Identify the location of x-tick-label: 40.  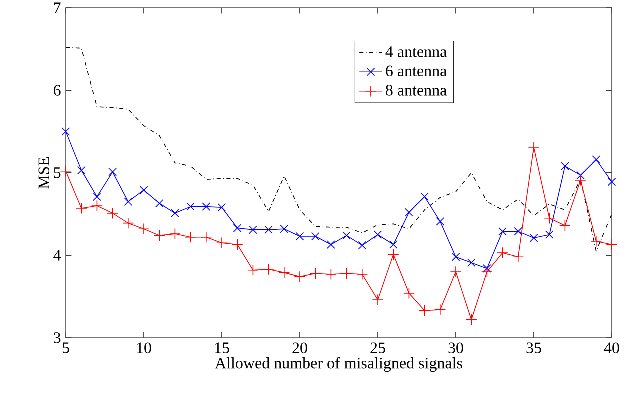
(612, 348).